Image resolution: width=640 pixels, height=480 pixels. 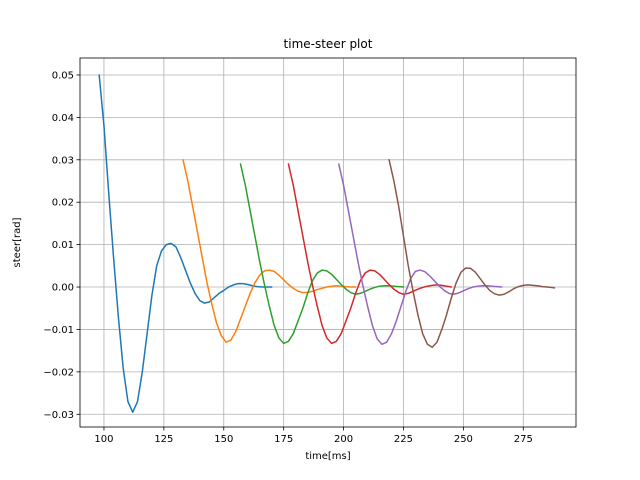 What do you see at coordinates (58, 372) in the screenshot?
I see `y-tick-label: −0.02` at bounding box center [58, 372].